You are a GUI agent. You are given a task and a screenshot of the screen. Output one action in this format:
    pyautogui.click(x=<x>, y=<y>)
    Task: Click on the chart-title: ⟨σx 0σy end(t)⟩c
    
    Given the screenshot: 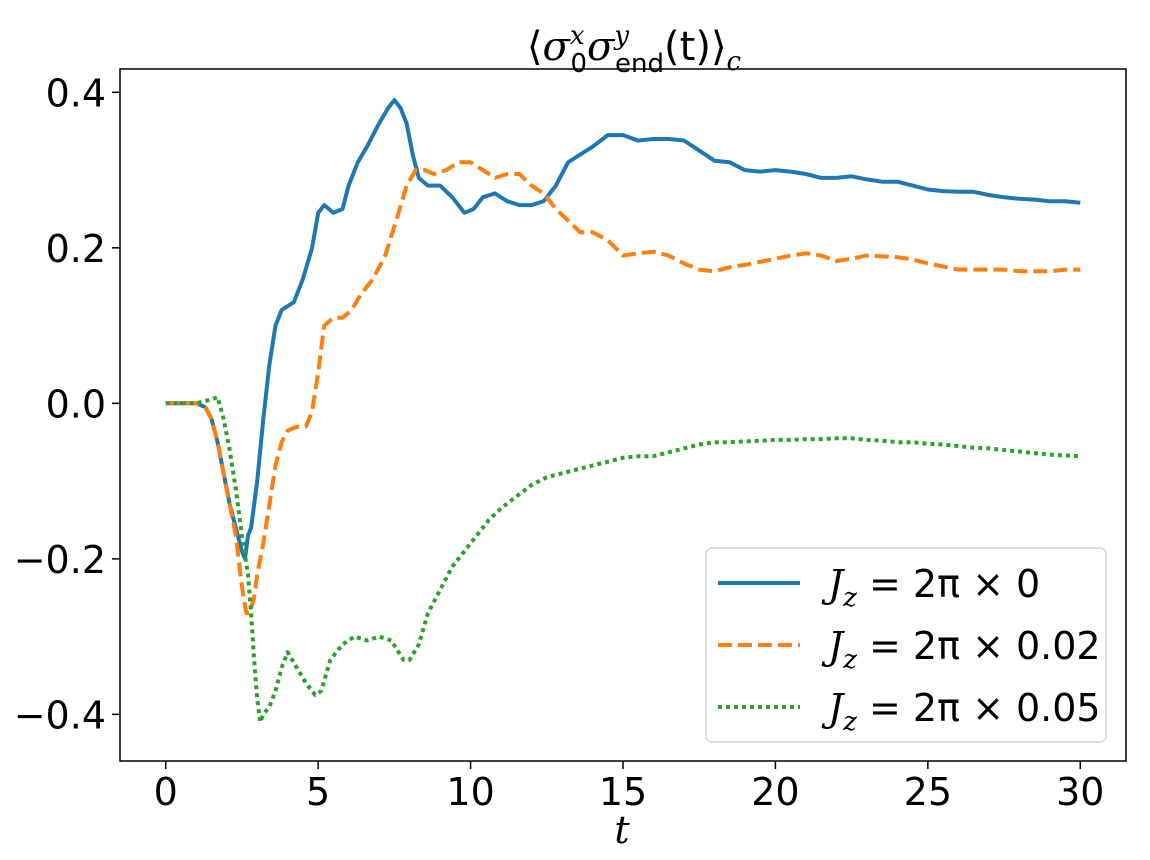 What is the action you would take?
    pyautogui.click(x=634, y=50)
    